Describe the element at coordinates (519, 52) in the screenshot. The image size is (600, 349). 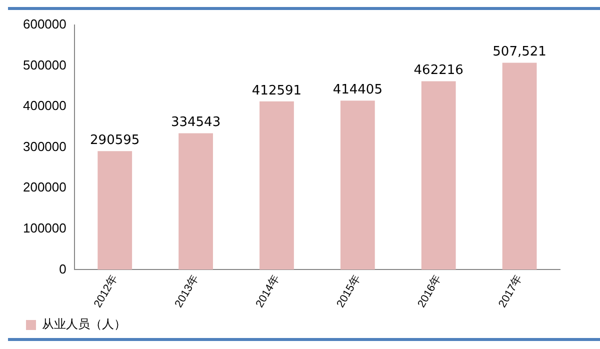
I see `data-label: 507,521` at that location.